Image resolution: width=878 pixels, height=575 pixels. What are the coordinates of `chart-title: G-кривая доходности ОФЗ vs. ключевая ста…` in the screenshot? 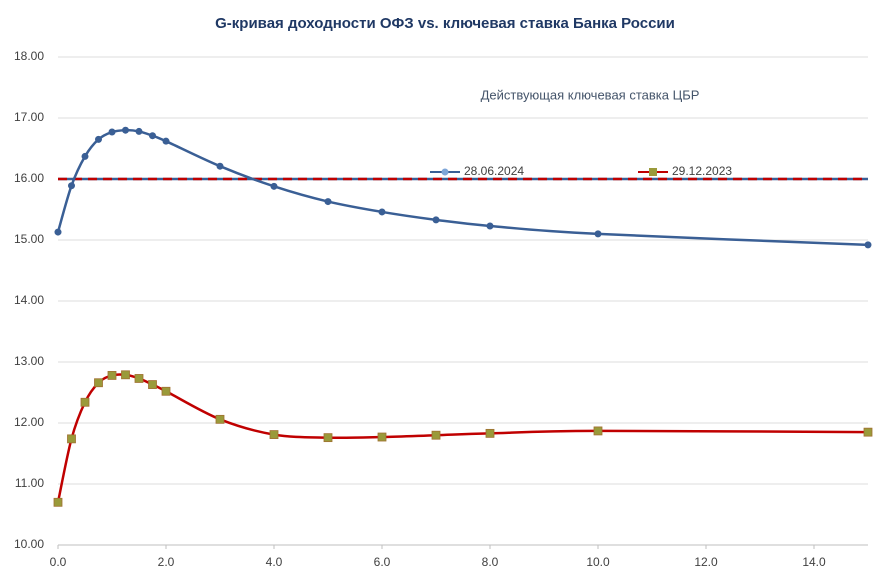 It's located at (445, 23).